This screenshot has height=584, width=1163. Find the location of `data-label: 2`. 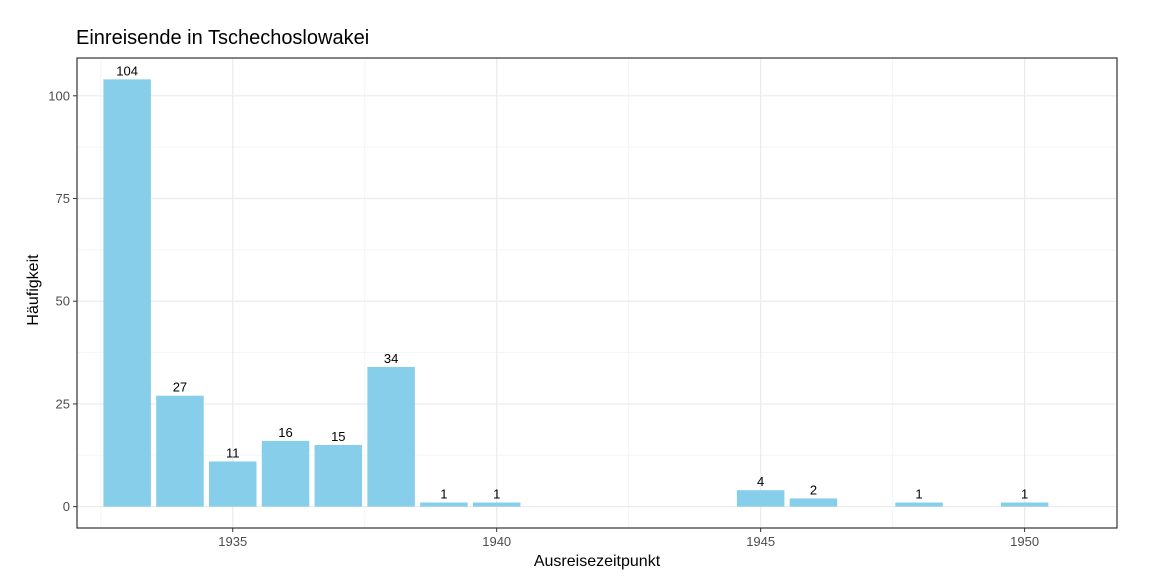

data-label: 2 is located at coordinates (813, 489).